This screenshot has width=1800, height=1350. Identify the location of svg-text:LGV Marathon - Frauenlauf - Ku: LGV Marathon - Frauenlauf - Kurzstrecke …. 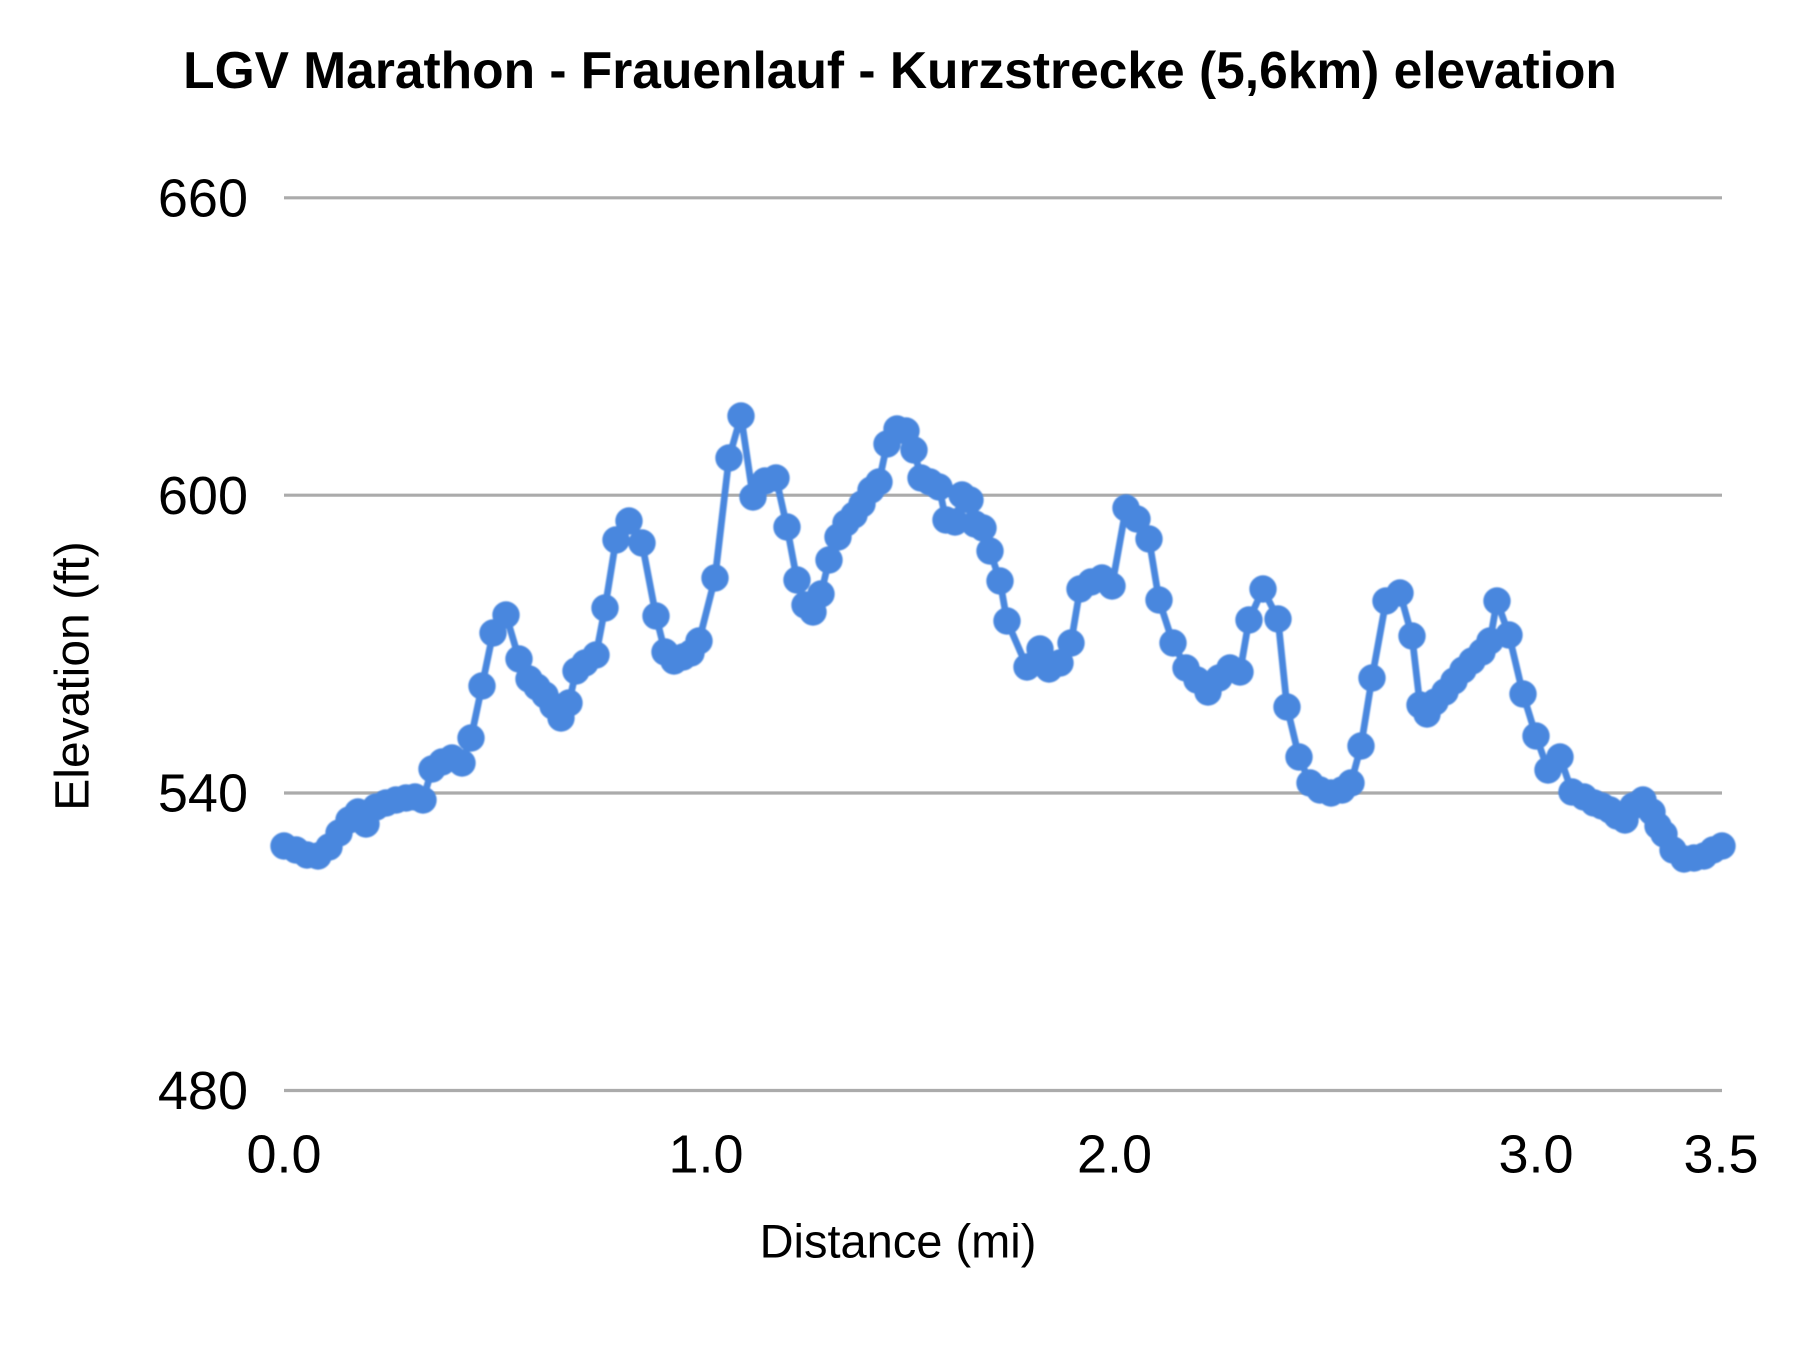
(900, 70).